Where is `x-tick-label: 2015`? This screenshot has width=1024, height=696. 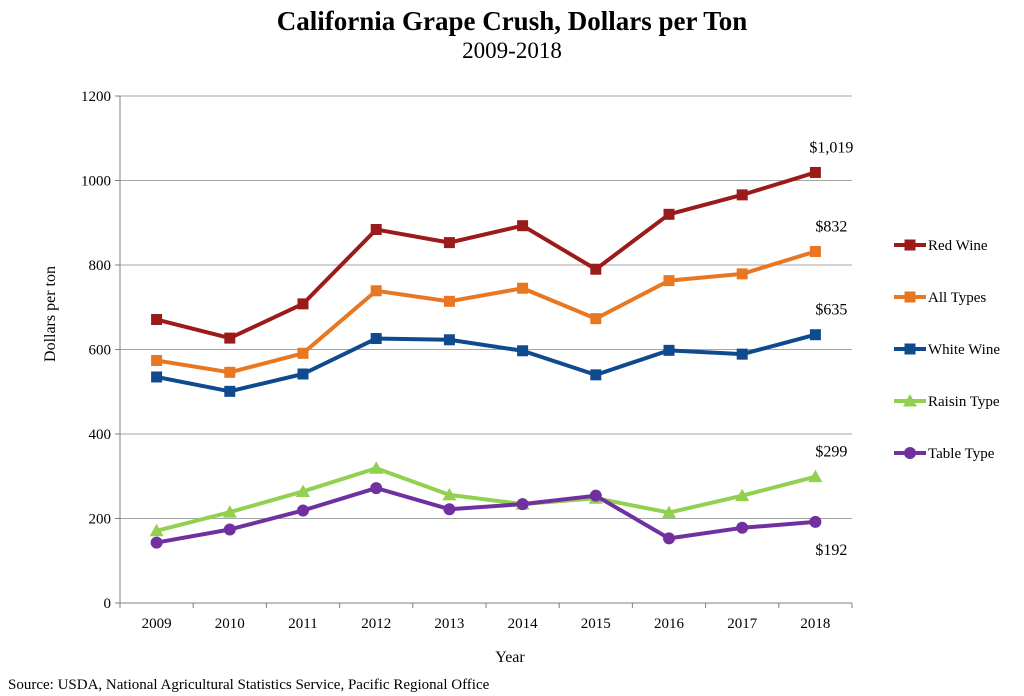 x-tick-label: 2015 is located at coordinates (596, 624).